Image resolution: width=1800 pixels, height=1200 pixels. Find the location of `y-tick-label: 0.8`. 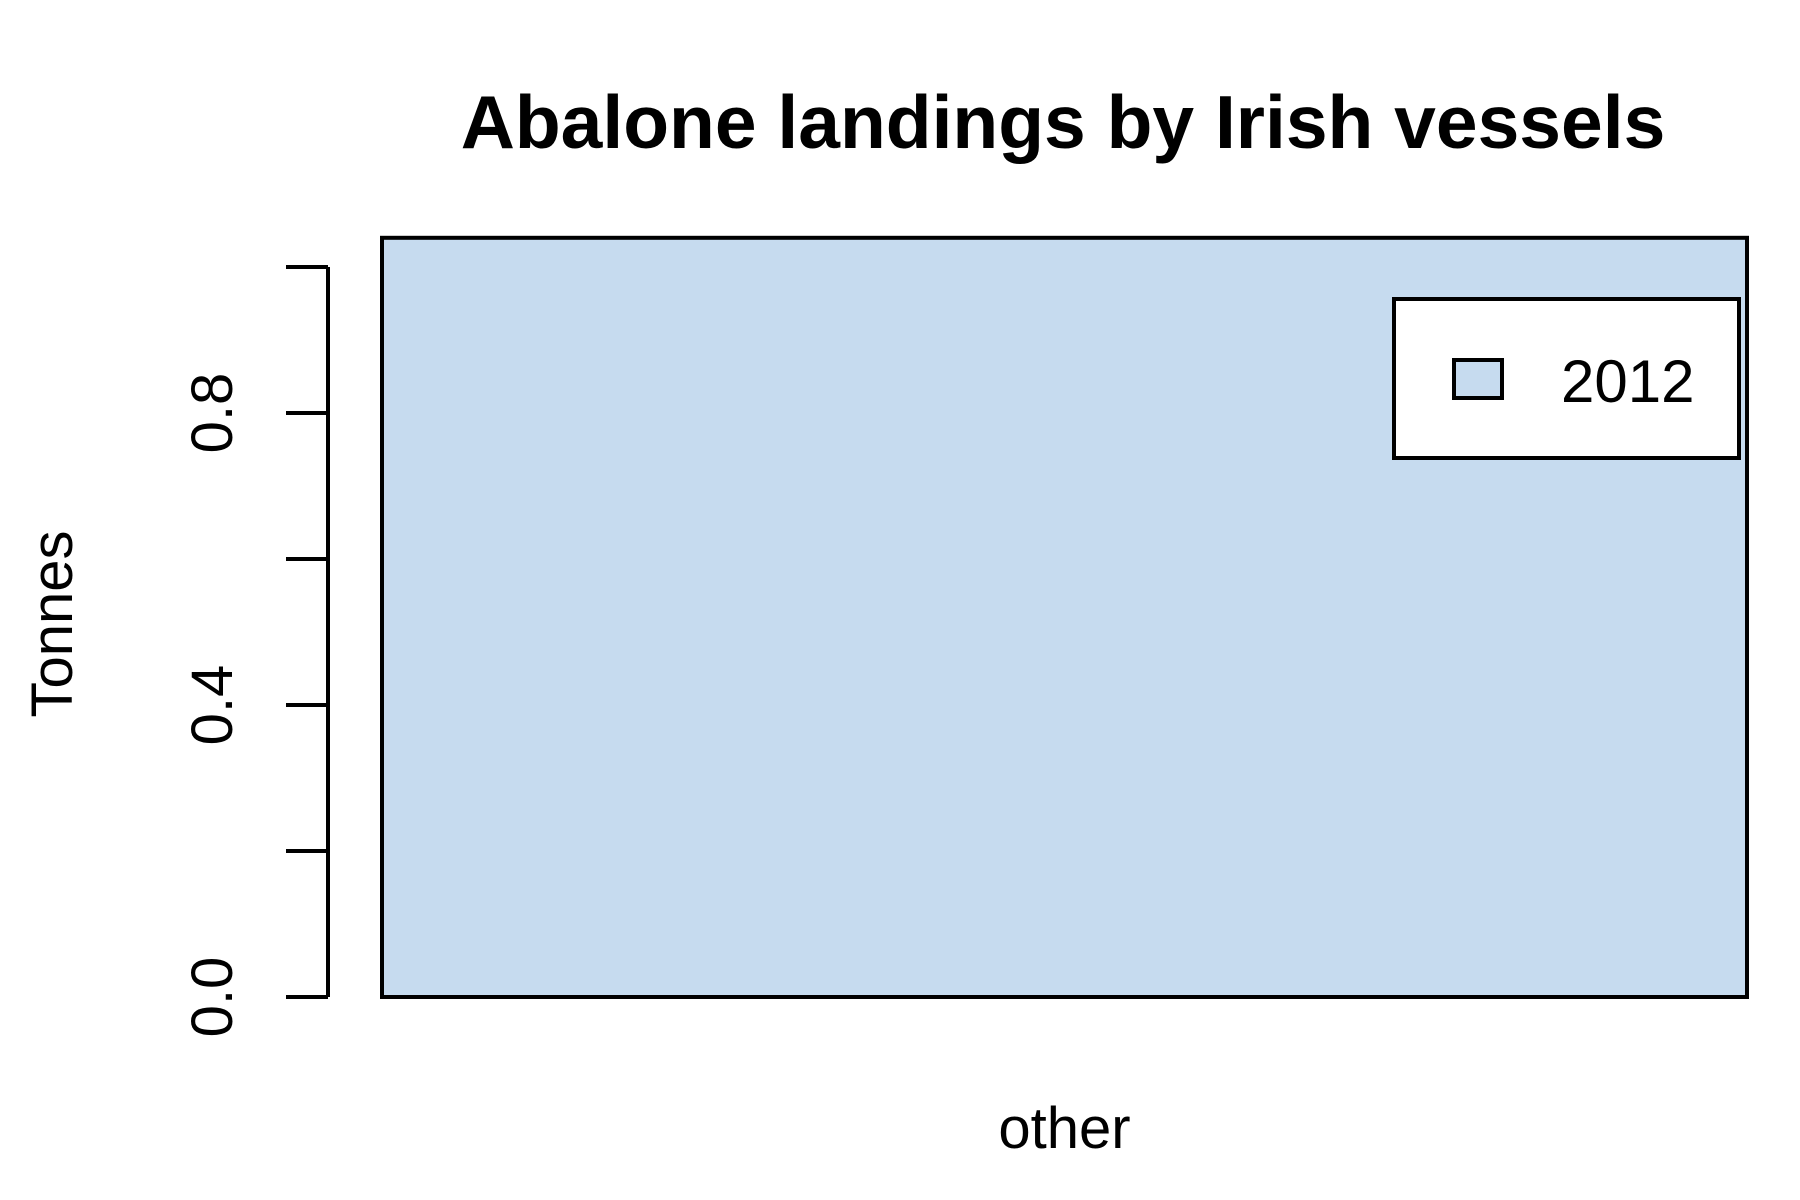

y-tick-label: 0.8 is located at coordinates (212, 413).